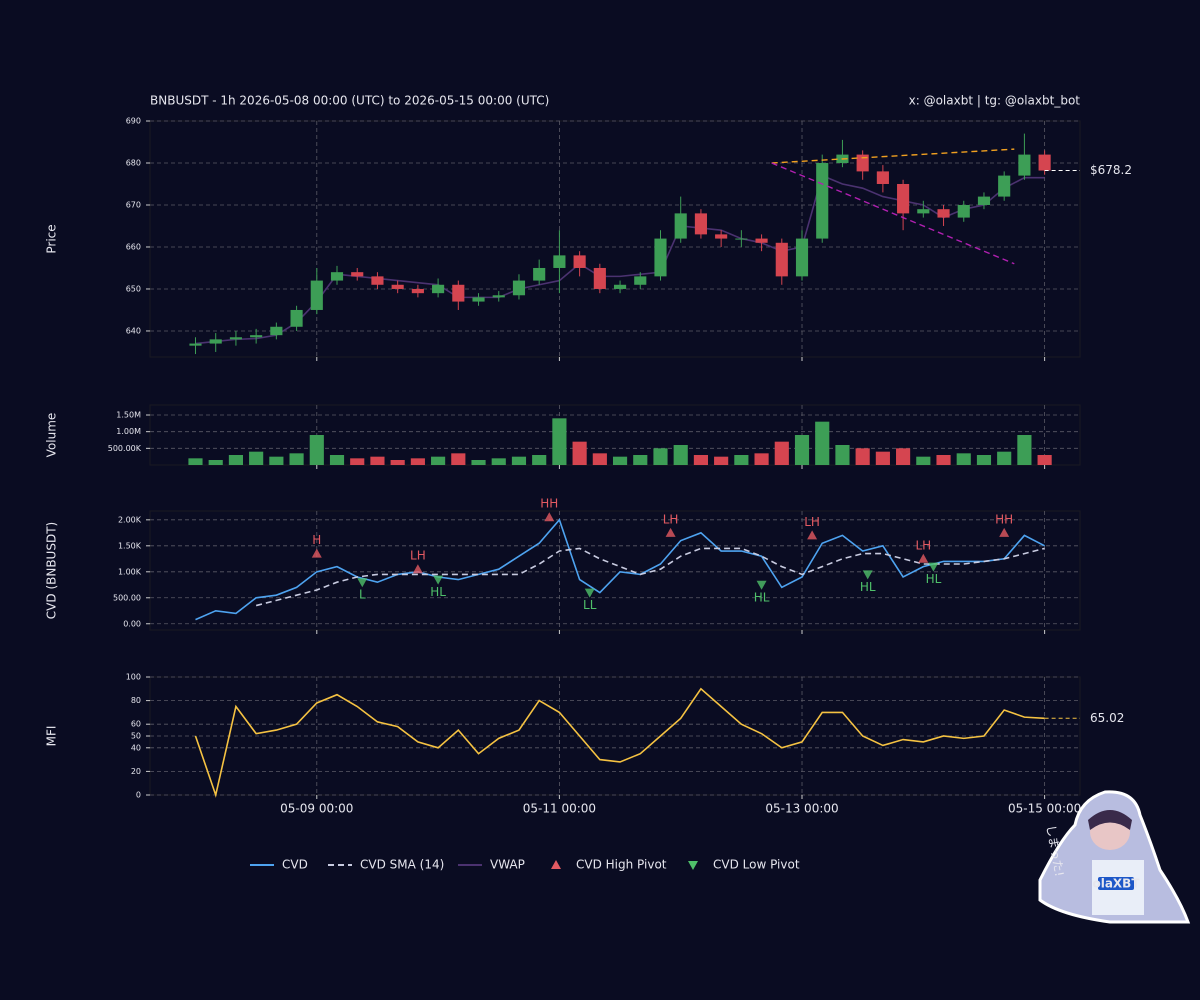 This screenshot has height=1000, width=1200. I want to click on plot-area, so click(615, 570).